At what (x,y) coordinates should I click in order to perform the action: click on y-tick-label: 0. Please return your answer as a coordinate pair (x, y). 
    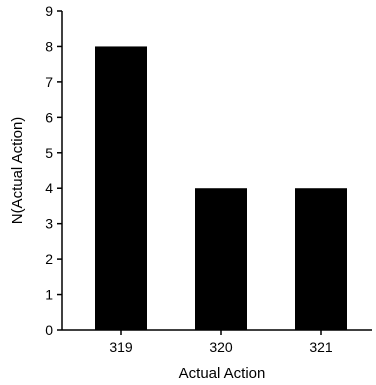
    Looking at the image, I should click on (49, 330).